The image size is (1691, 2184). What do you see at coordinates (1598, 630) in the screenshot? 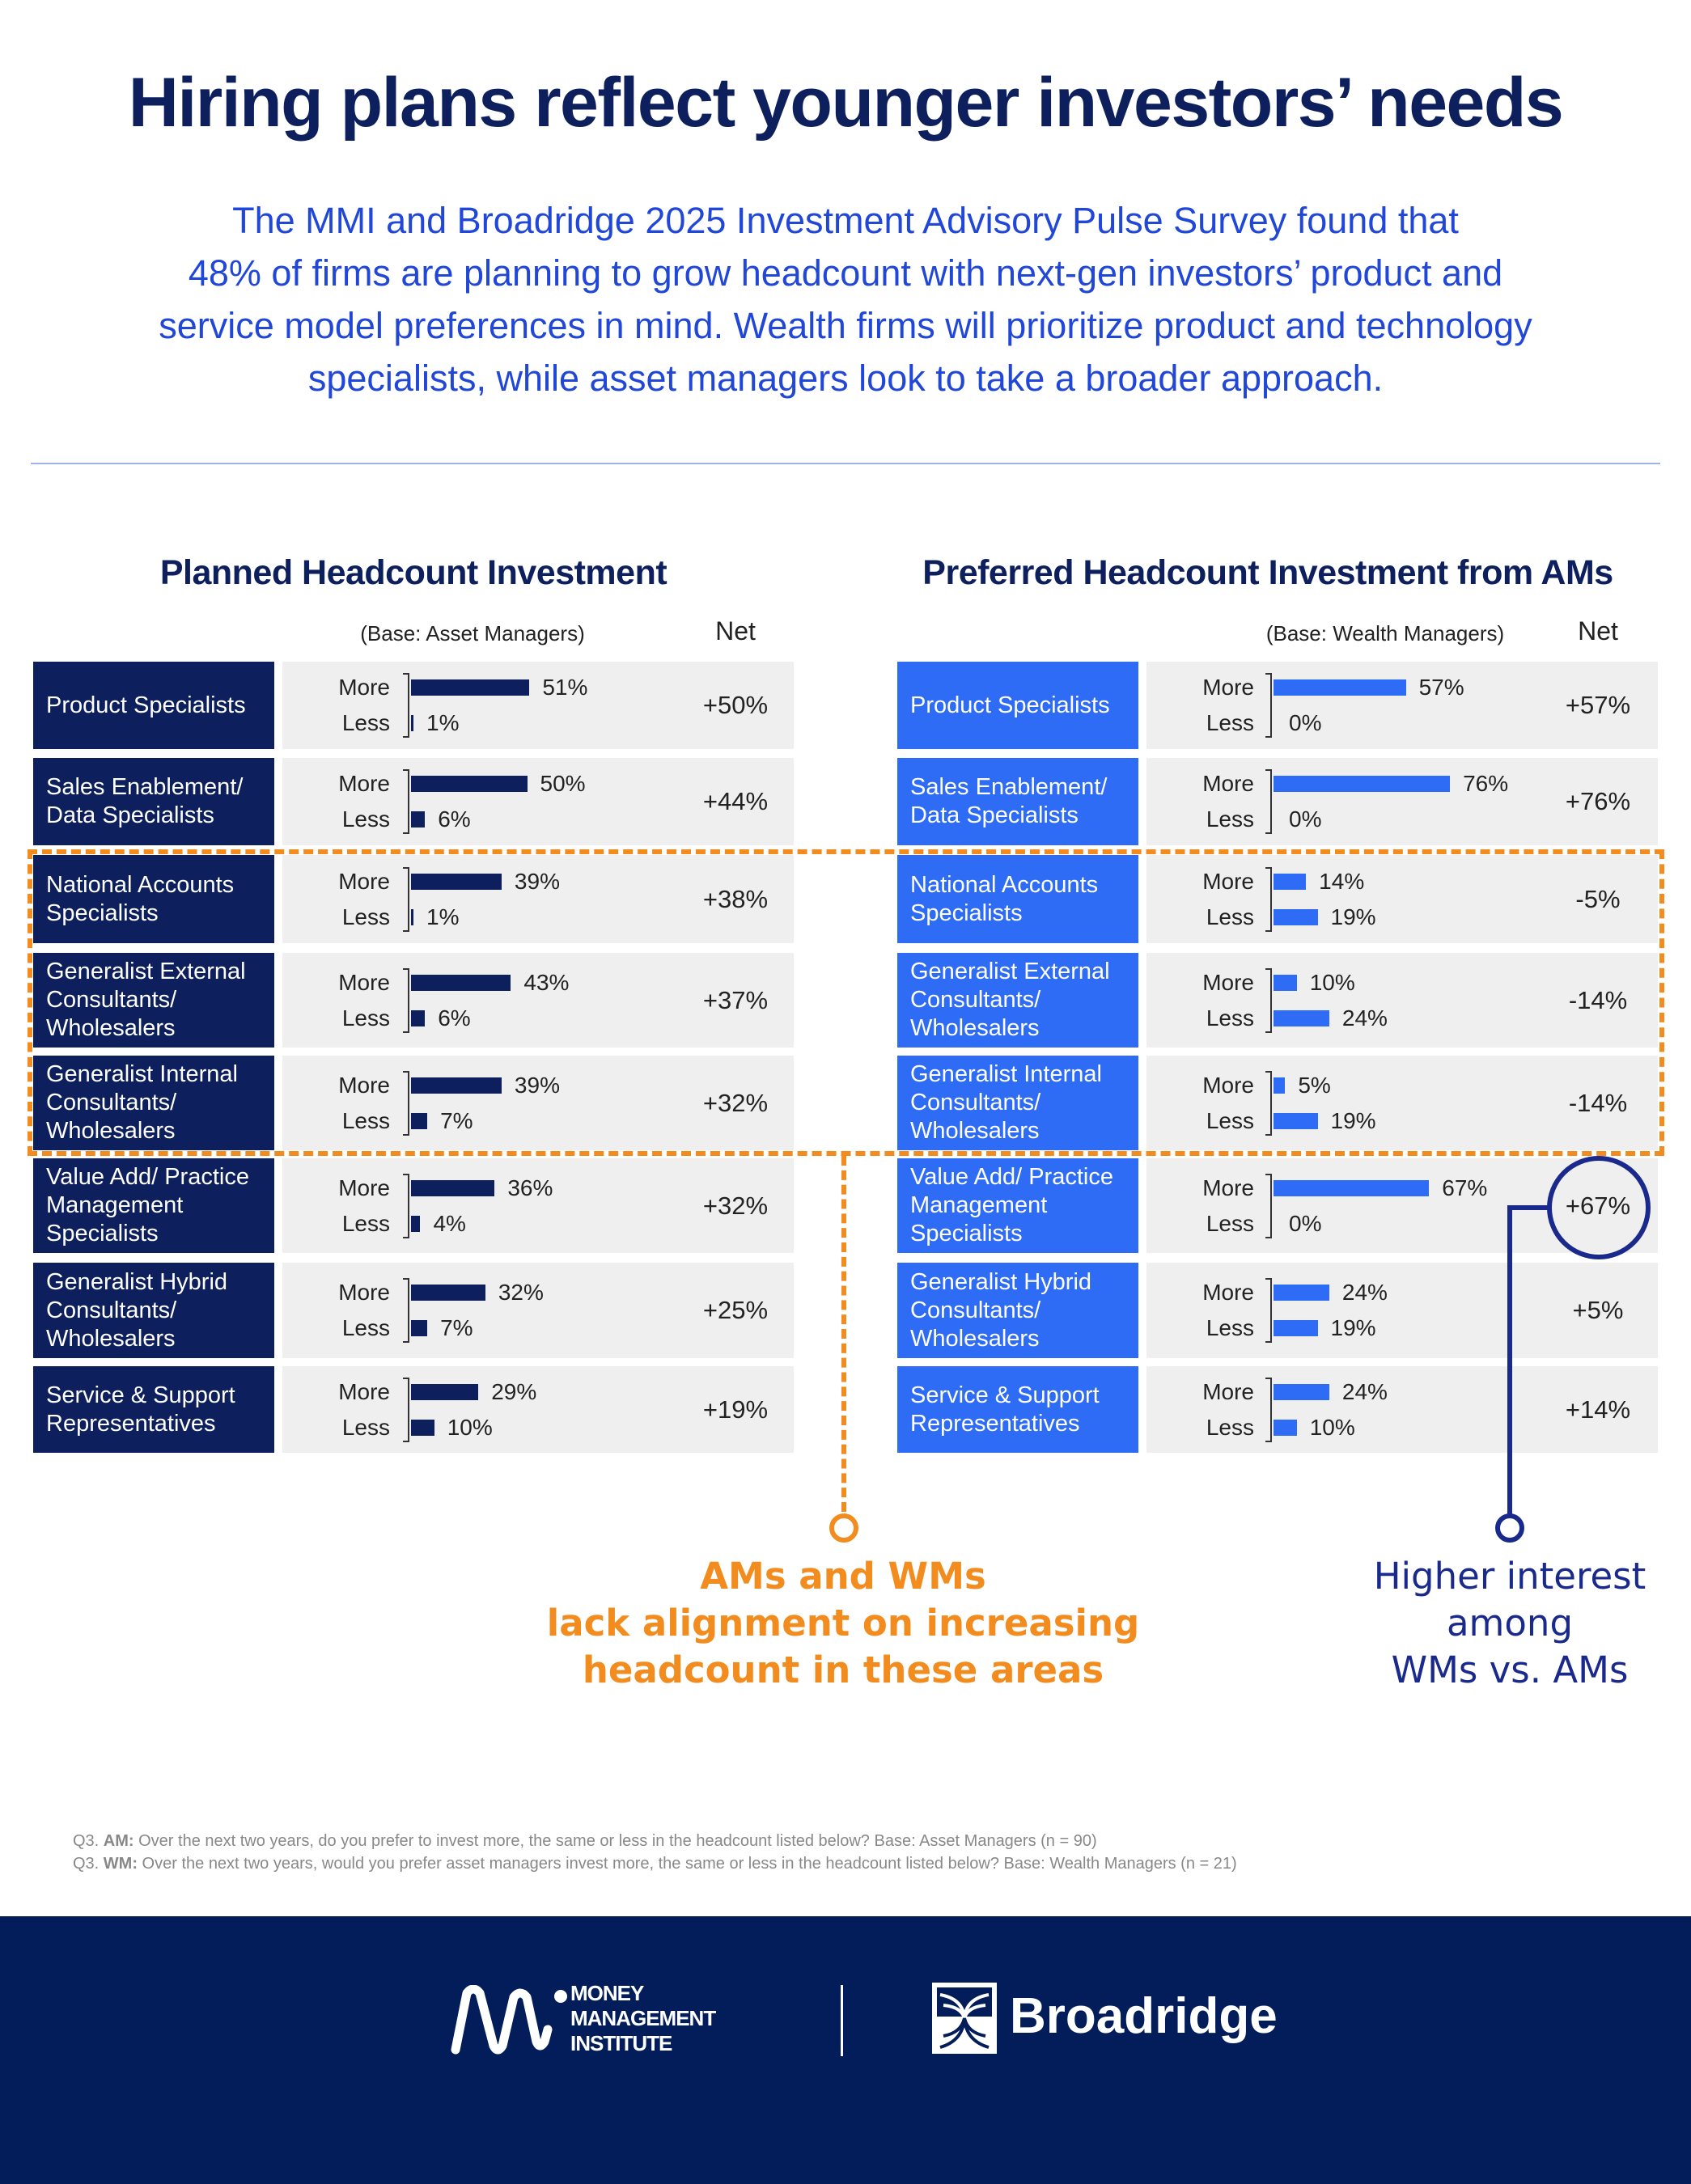
I see `right-net-header: Net` at bounding box center [1598, 630].